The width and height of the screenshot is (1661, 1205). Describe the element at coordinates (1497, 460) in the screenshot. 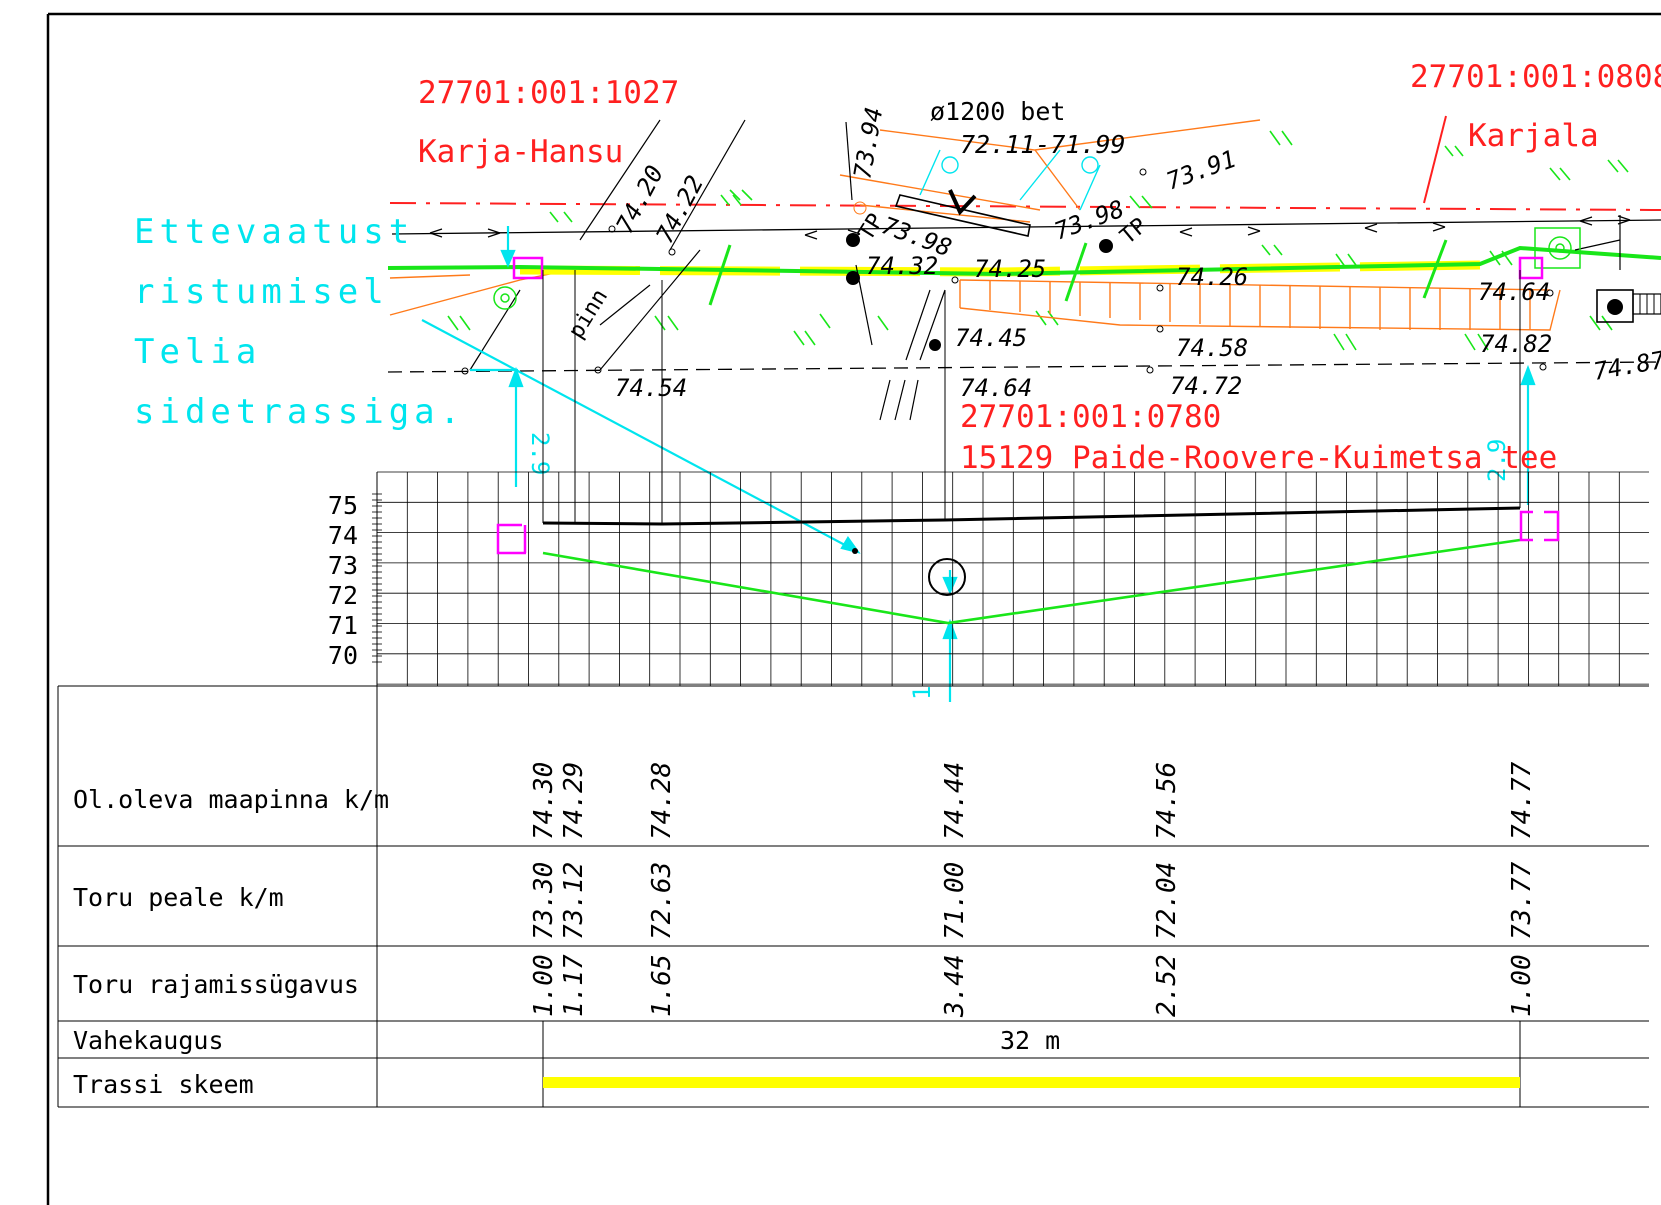

I see `dim-right: 2.9` at that location.